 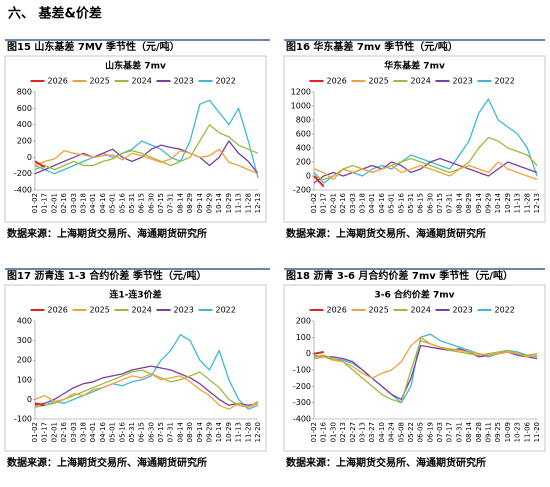 What do you see at coordinates (421, 432) in the screenshot?
I see `x-tick-label: 06-05` at bounding box center [421, 432].